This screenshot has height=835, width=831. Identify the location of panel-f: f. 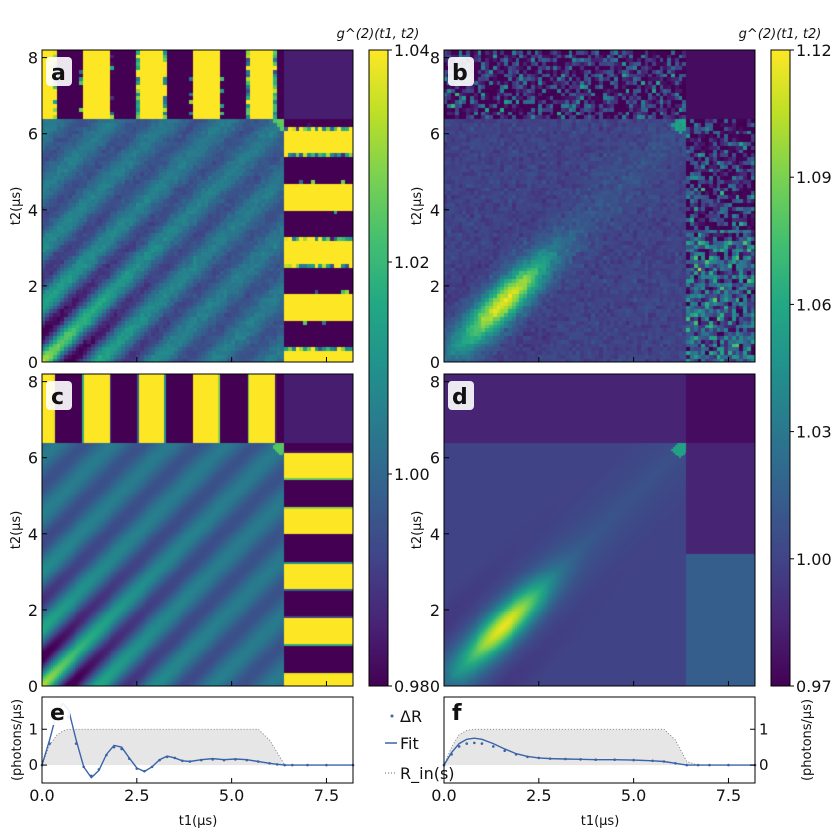
(599, 740).